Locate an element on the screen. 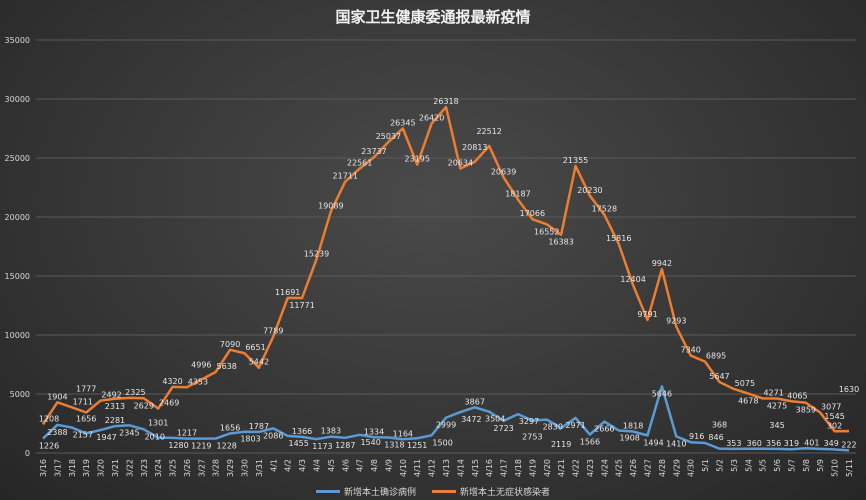 This screenshot has width=866, height=500. x-tick-label: 4/16 is located at coordinates (489, 468).